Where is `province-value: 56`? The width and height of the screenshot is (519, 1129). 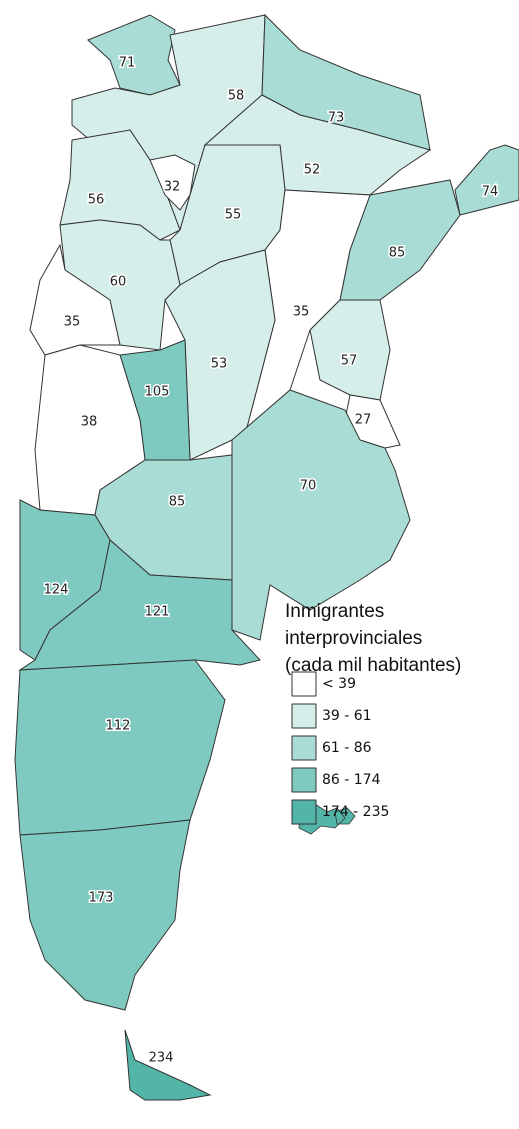 province-value: 56 is located at coordinates (96, 200).